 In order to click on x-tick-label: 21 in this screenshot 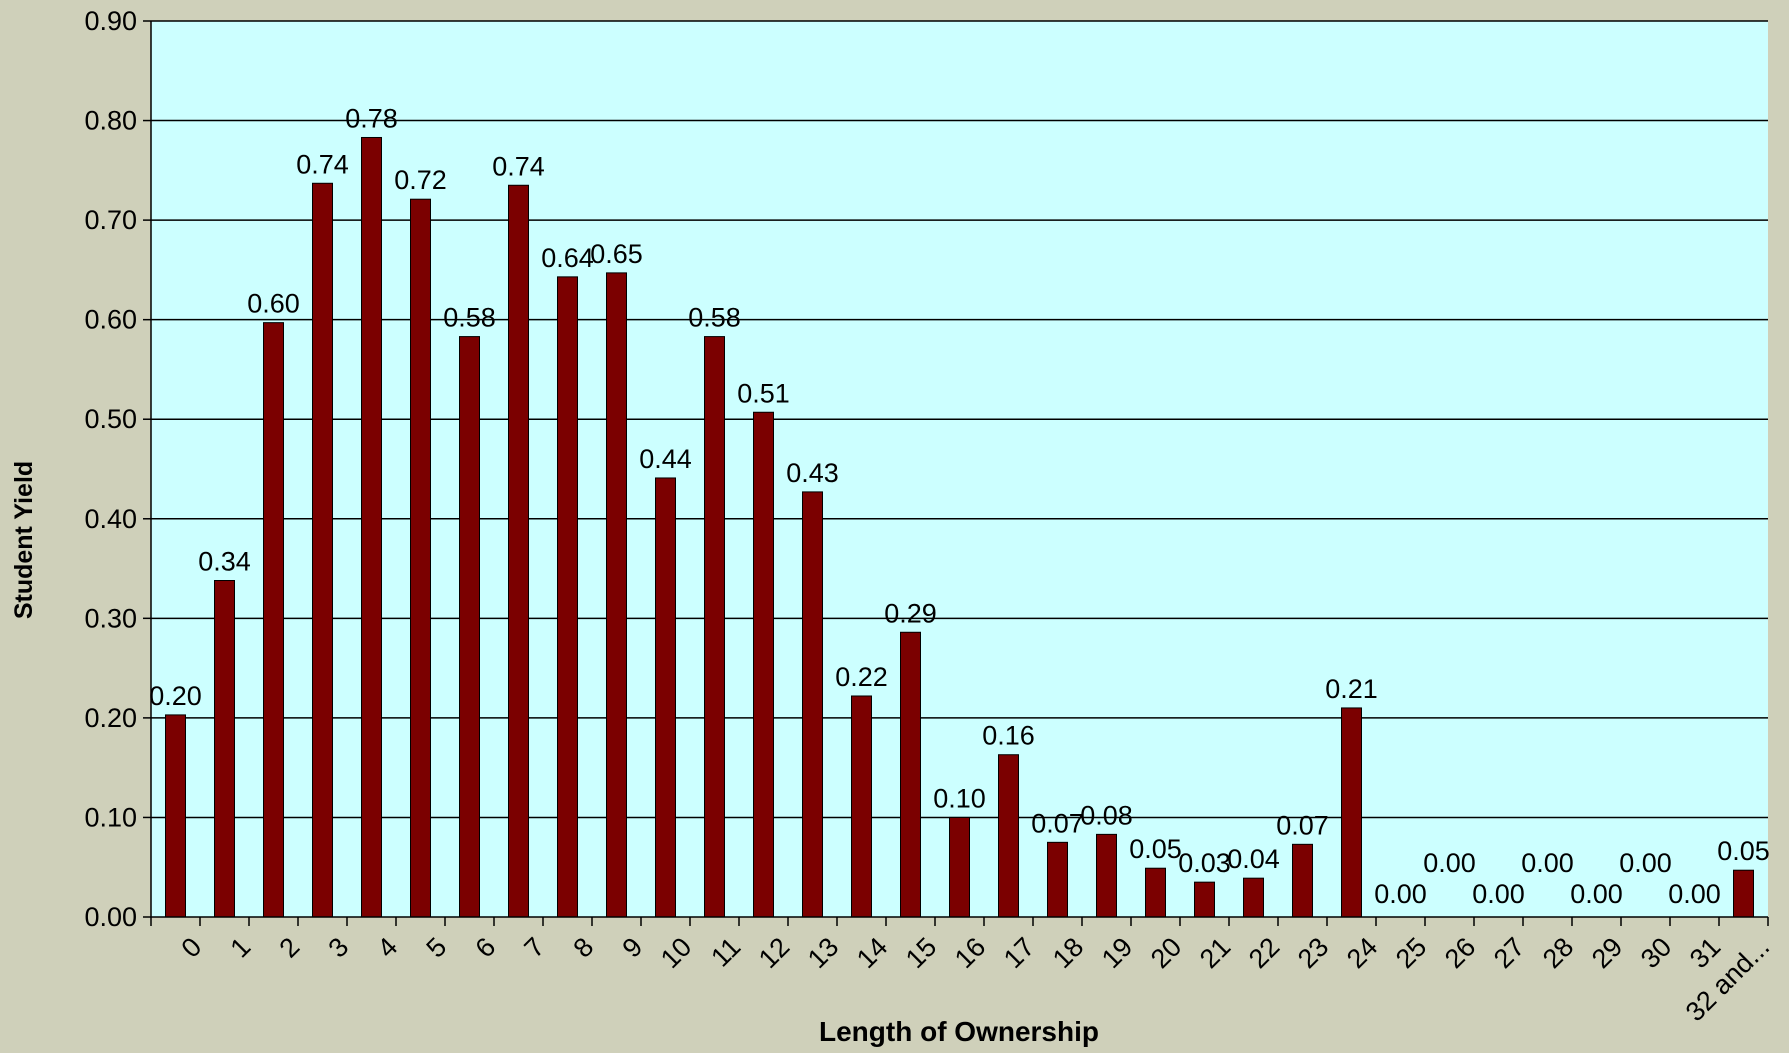, I will do `click(1215, 953)`.